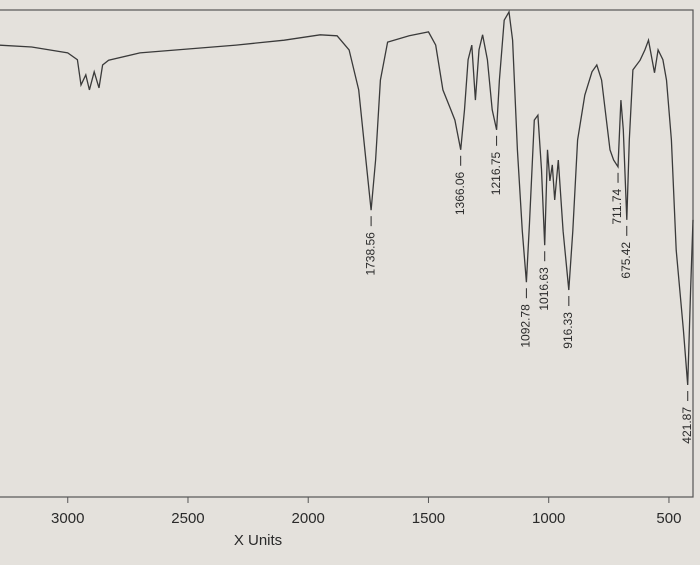 This screenshot has width=700, height=565. Describe the element at coordinates (668, 518) in the screenshot. I see `x-tick-label: 500` at that location.